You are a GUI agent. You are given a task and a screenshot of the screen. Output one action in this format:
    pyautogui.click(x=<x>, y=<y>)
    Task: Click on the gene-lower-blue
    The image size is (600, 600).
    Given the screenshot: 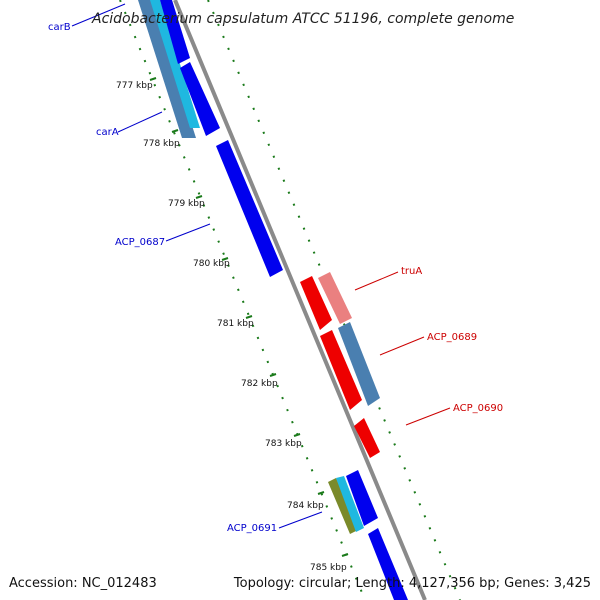 What is the action you would take?
    pyautogui.click(x=388, y=564)
    